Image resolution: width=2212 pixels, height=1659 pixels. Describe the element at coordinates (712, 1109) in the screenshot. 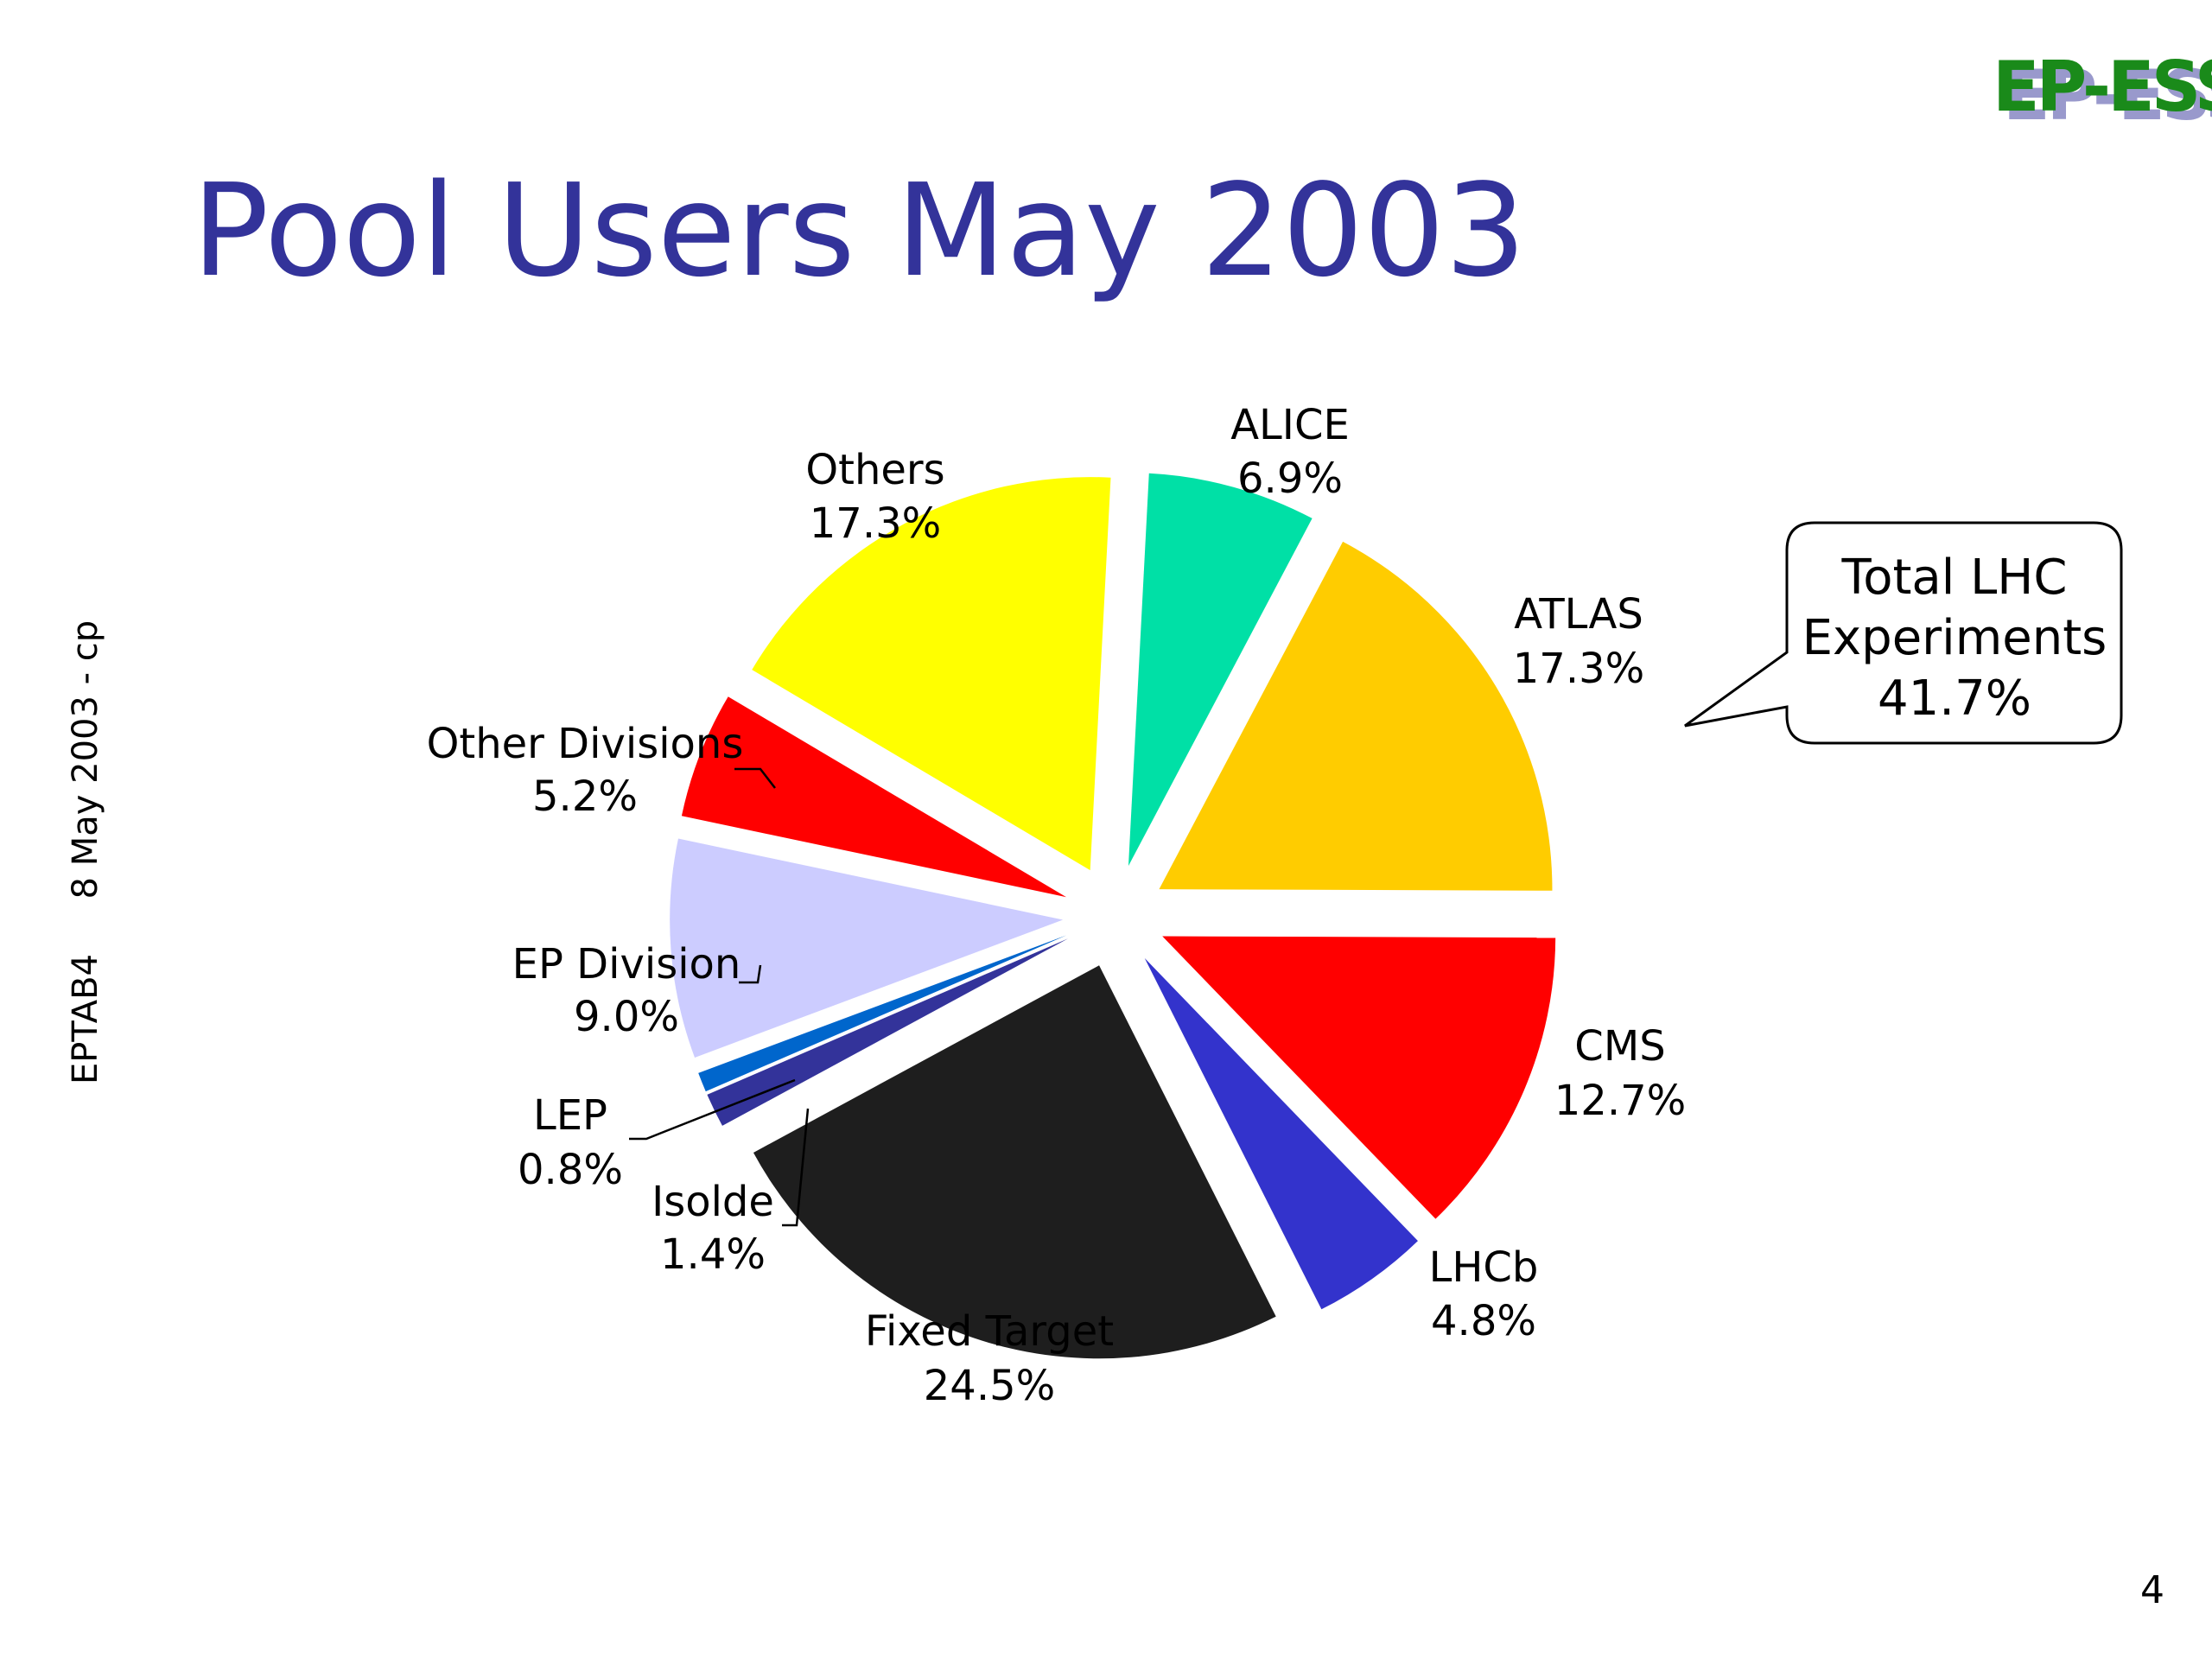

I see `leader-line-lep` at that location.